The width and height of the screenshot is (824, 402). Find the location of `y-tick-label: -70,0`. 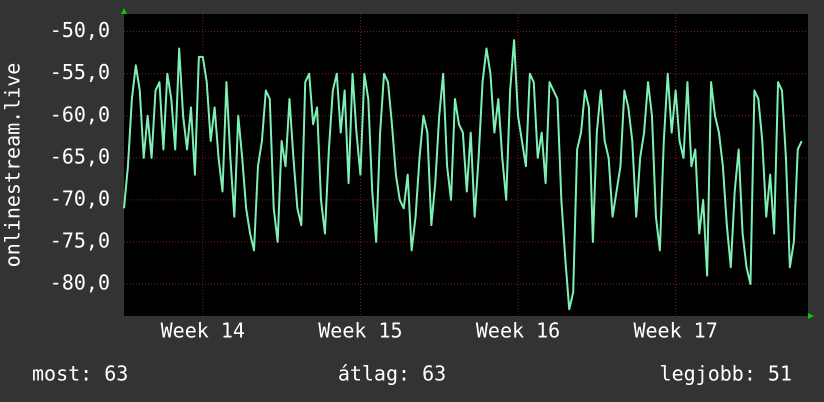

y-tick-label: -70,0 is located at coordinates (80, 198).